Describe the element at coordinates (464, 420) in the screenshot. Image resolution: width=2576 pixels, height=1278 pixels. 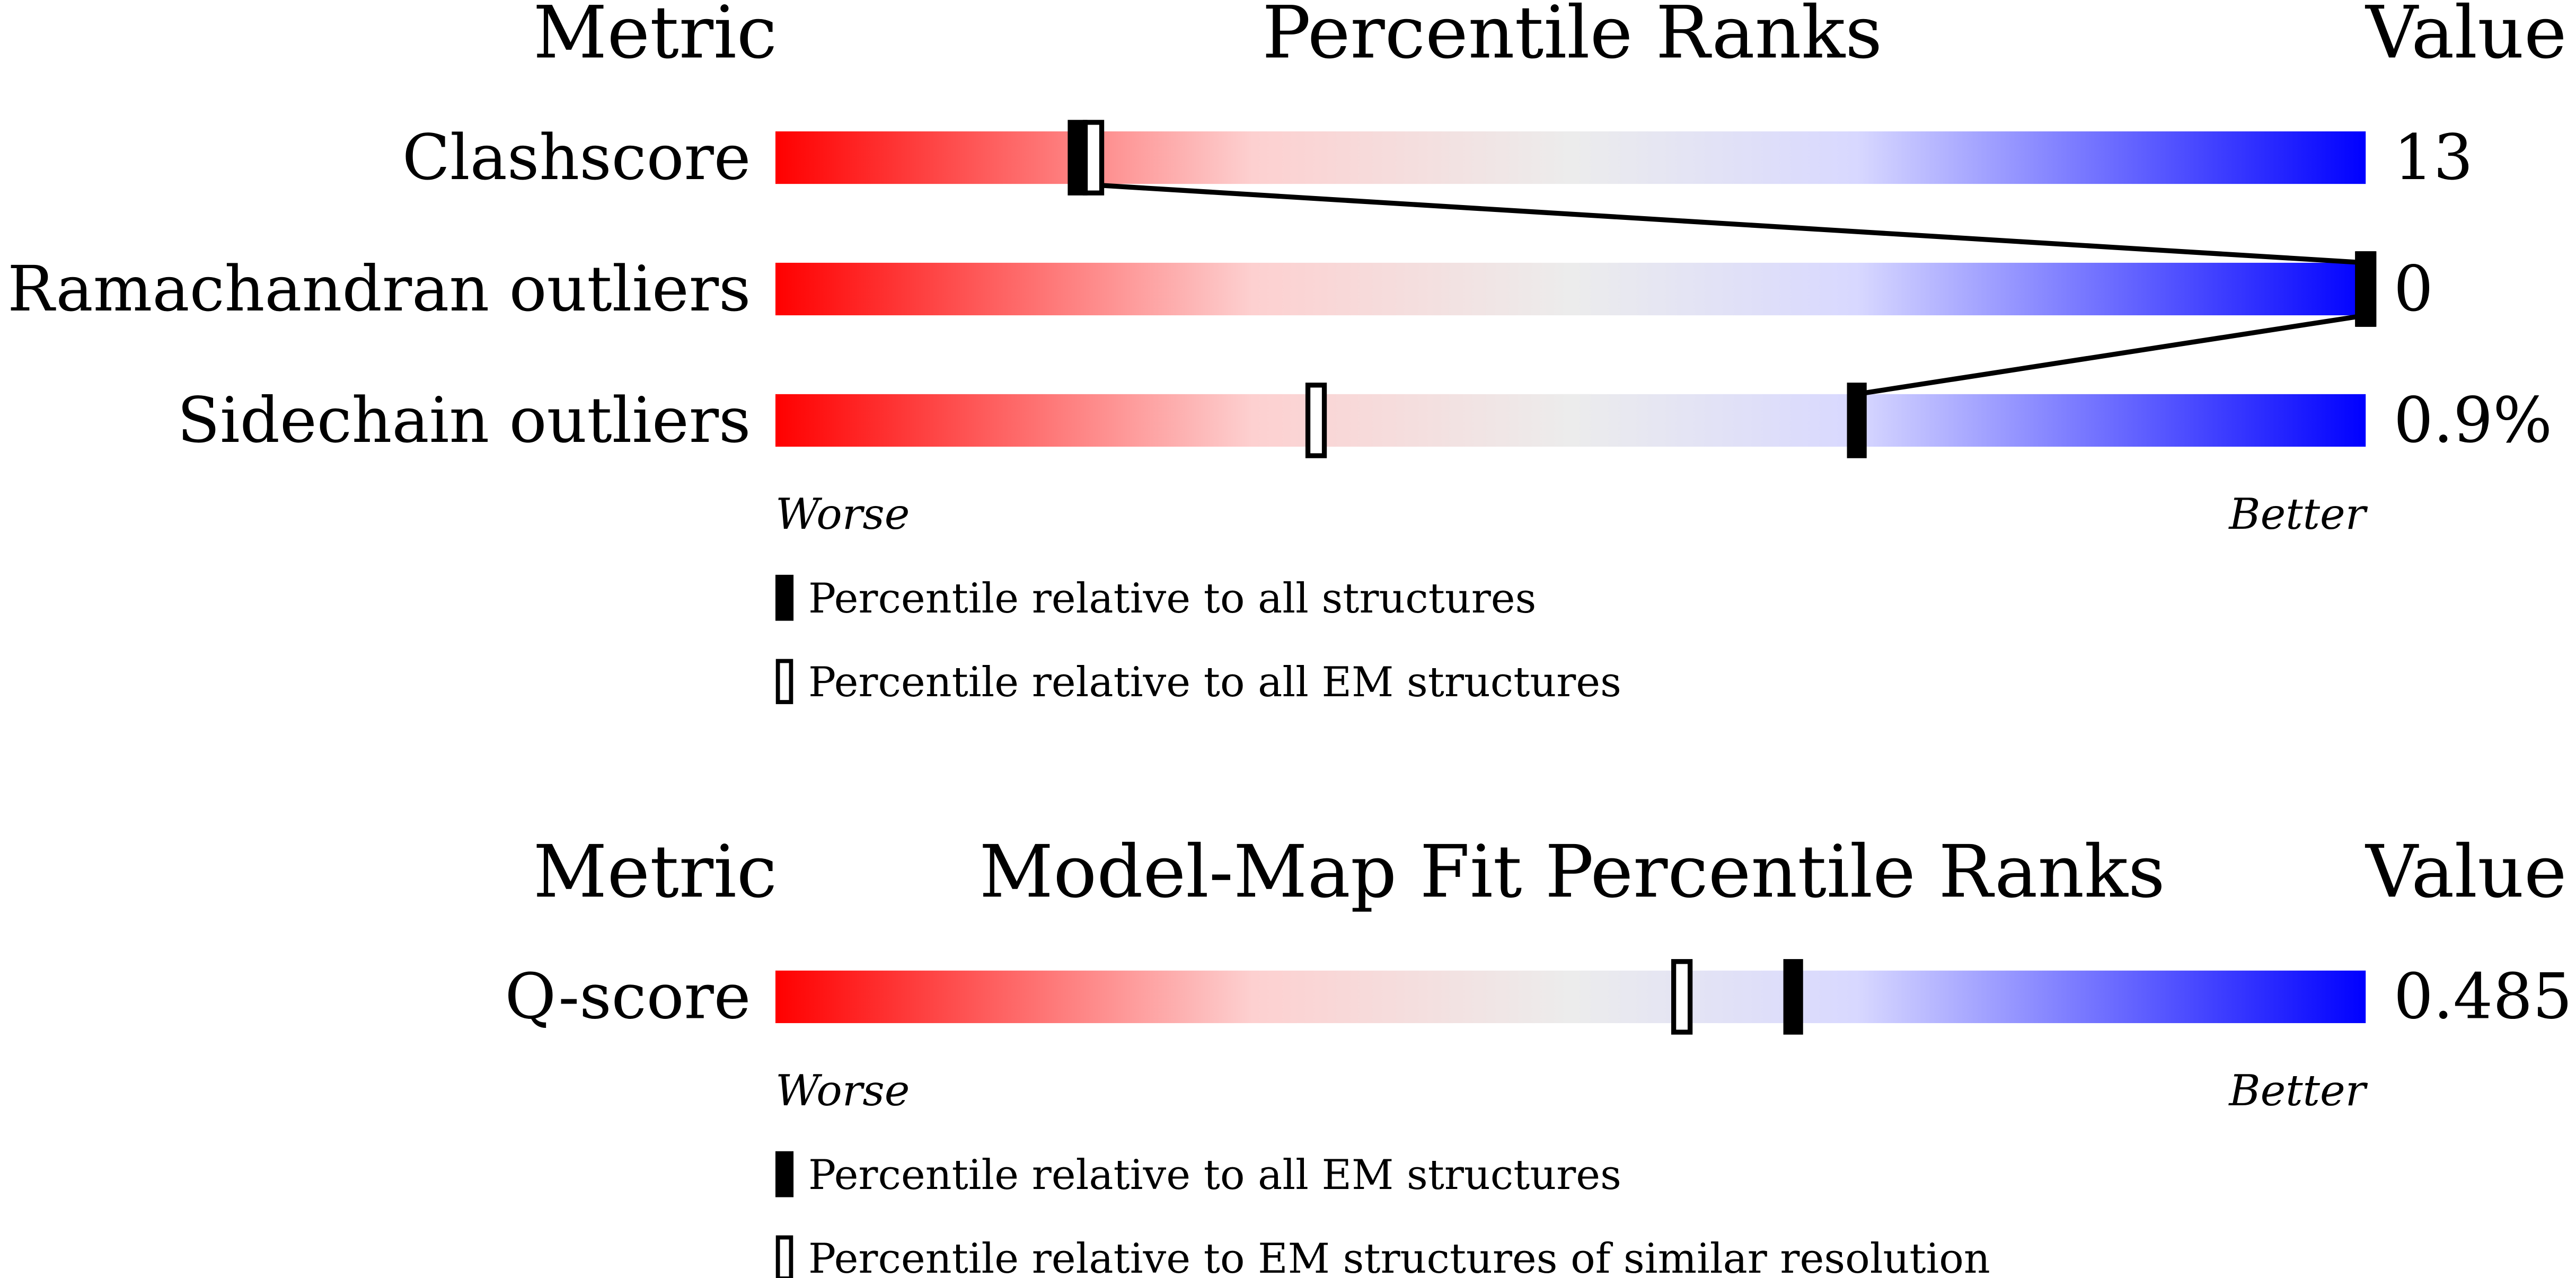
I see `metric-label: Sidechain outliers` at that location.